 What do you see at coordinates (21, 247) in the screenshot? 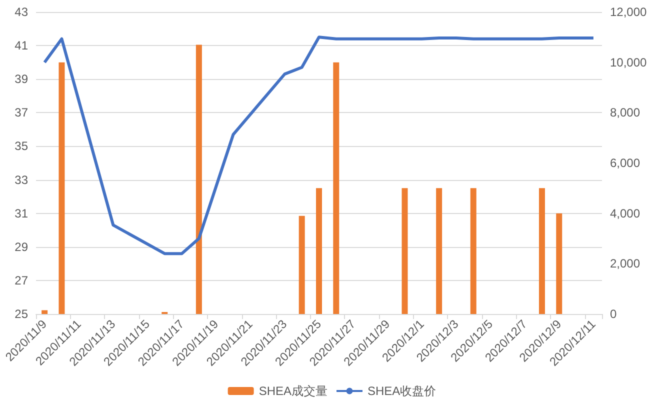
I see `y-tick-label: 29` at bounding box center [21, 247].